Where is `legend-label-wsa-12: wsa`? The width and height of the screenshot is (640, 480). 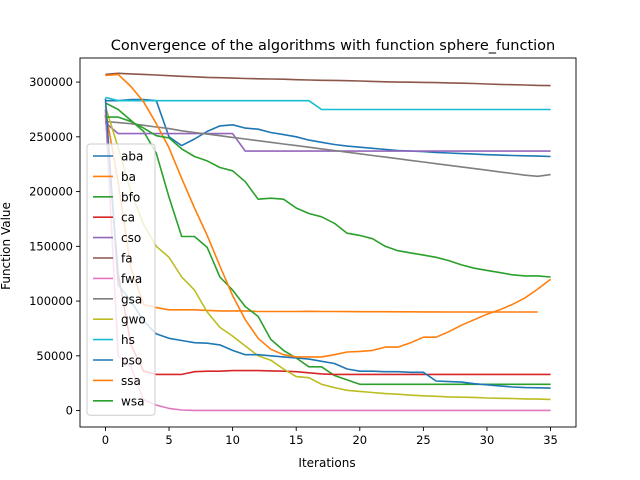
legend-label-wsa-12: wsa is located at coordinates (132, 401).